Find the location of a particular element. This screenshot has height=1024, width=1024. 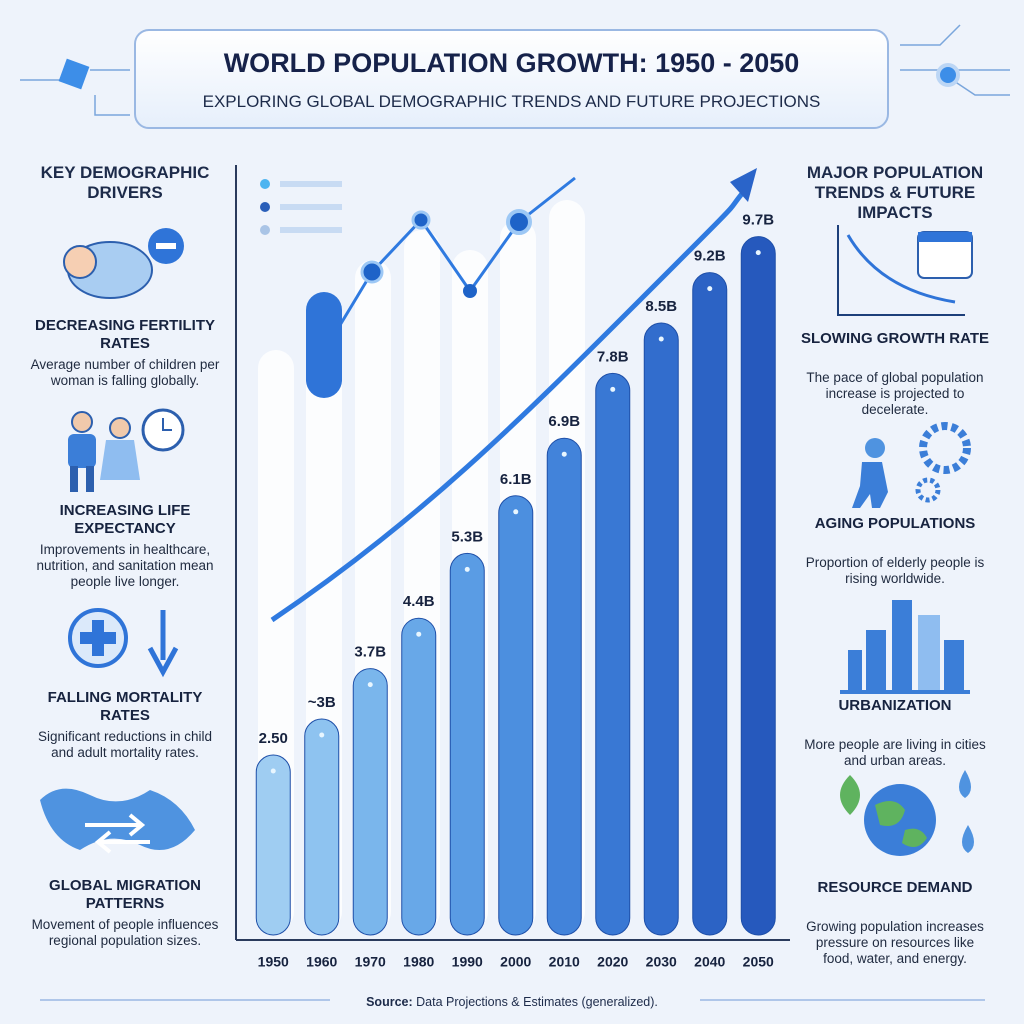

cube-icon is located at coordinates (74, 74).